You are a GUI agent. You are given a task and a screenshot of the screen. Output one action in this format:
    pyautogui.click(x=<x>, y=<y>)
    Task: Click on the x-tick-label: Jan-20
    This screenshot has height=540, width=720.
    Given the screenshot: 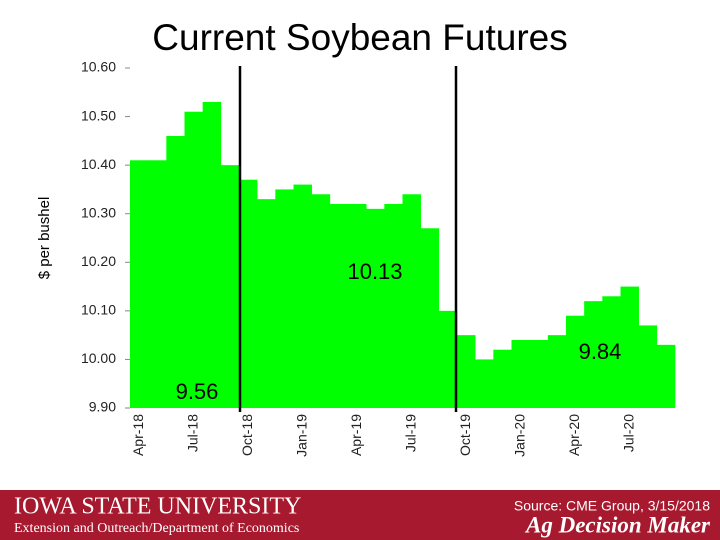 What is the action you would take?
    pyautogui.click(x=519, y=435)
    